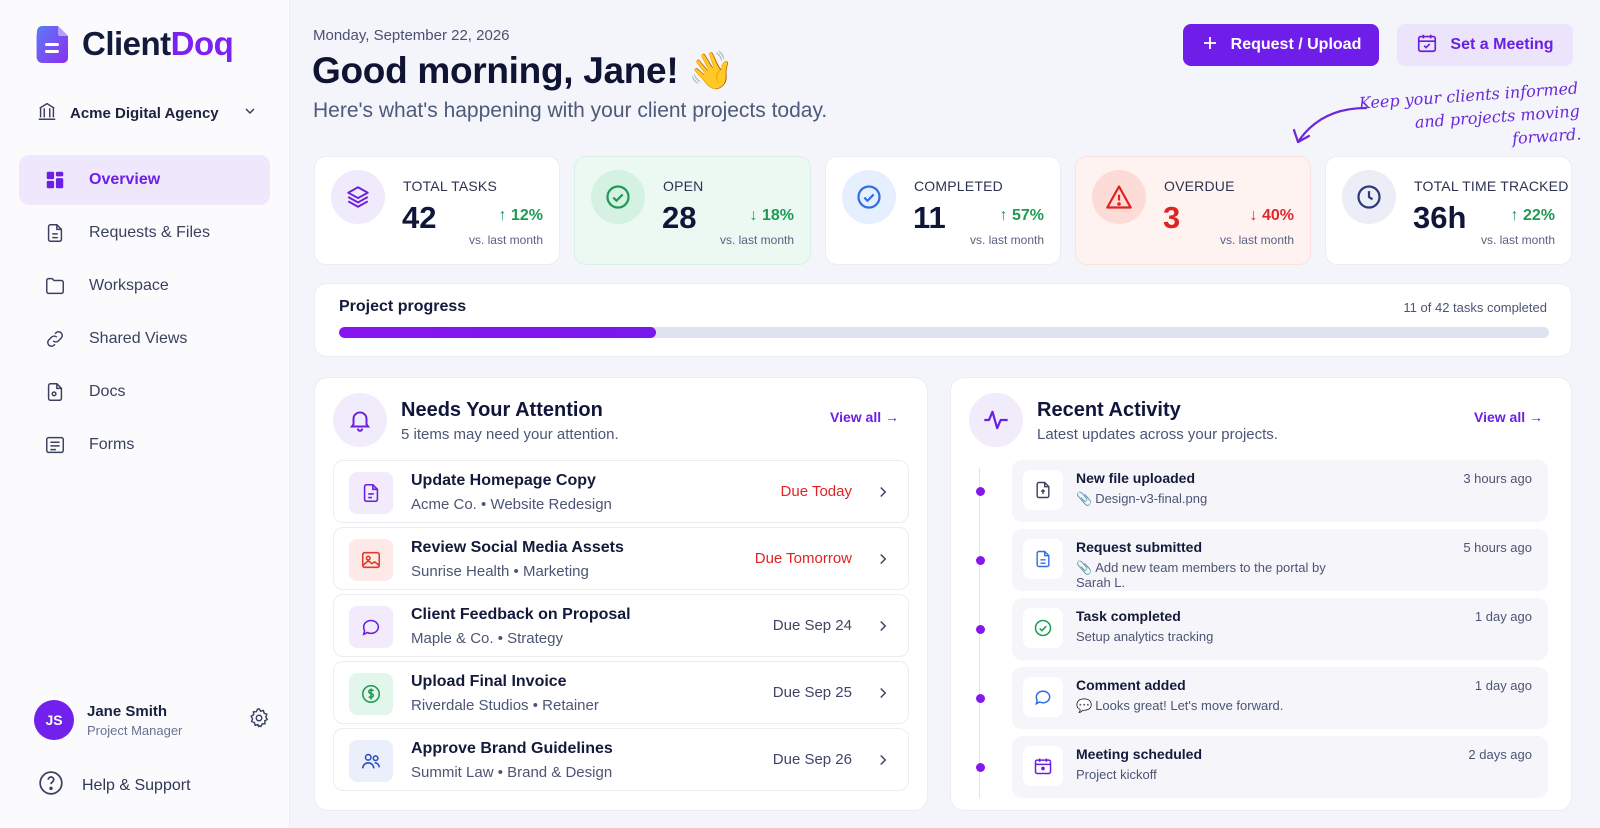 This screenshot has height=828, width=1600. Describe the element at coordinates (1128, 616) in the screenshot. I see `activity-title: Task completed` at that location.